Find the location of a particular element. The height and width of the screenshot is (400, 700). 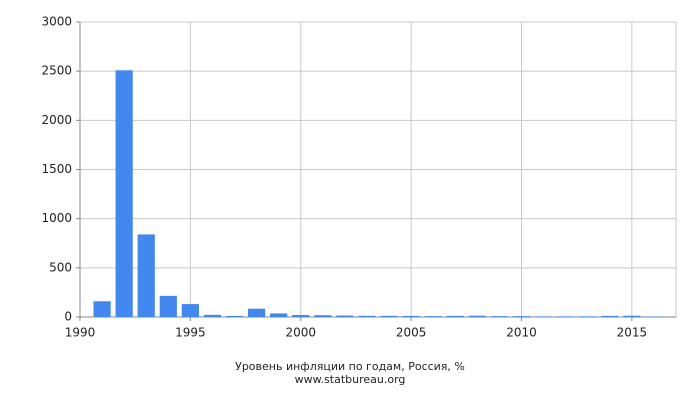

x-tick-label: 2015 is located at coordinates (632, 333).